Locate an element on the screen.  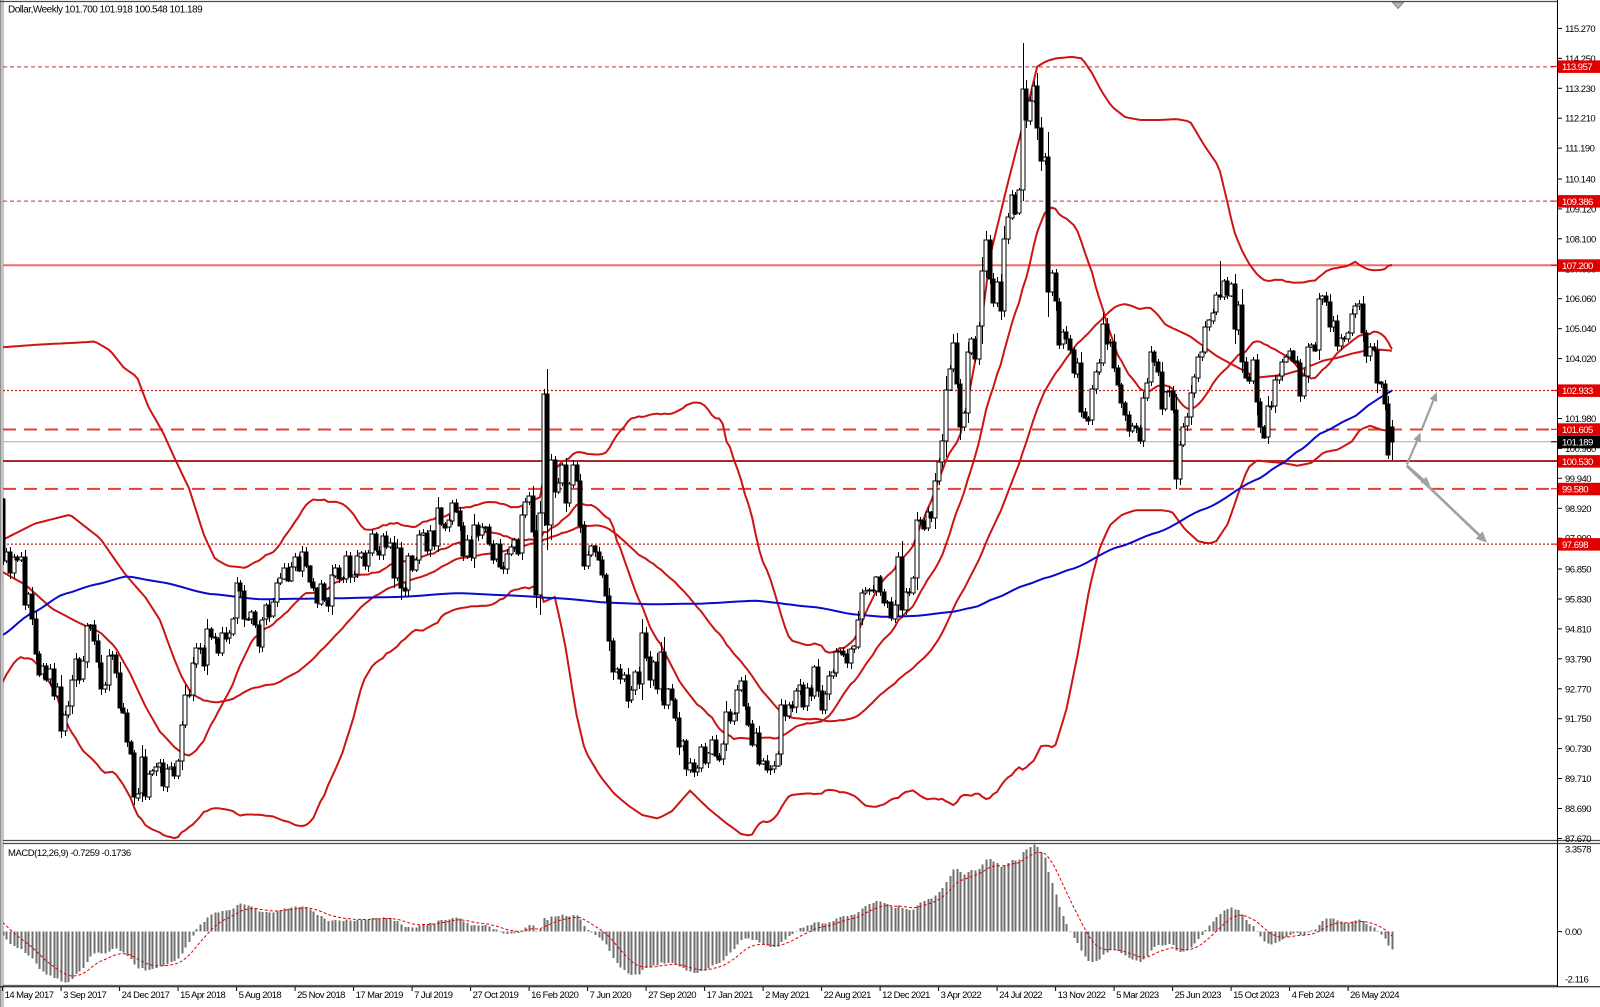
svg-text: 97.698 is located at coordinates (1575, 545).